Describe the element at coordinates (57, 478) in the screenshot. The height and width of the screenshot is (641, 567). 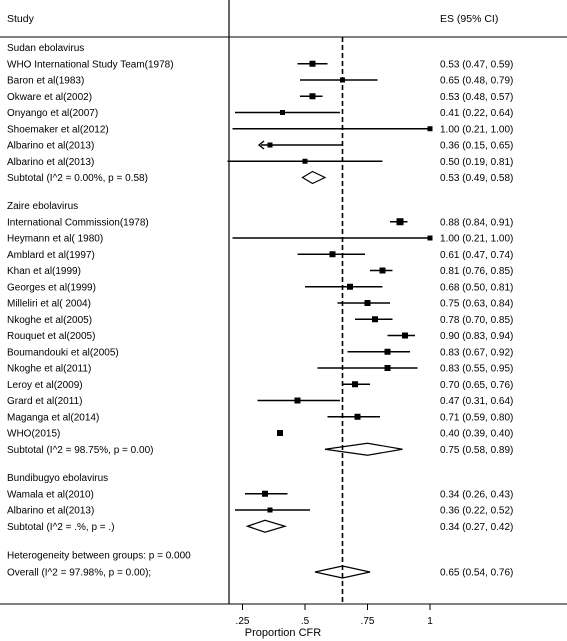
I see `group-title: Bundibugyo ebolavirus` at that location.